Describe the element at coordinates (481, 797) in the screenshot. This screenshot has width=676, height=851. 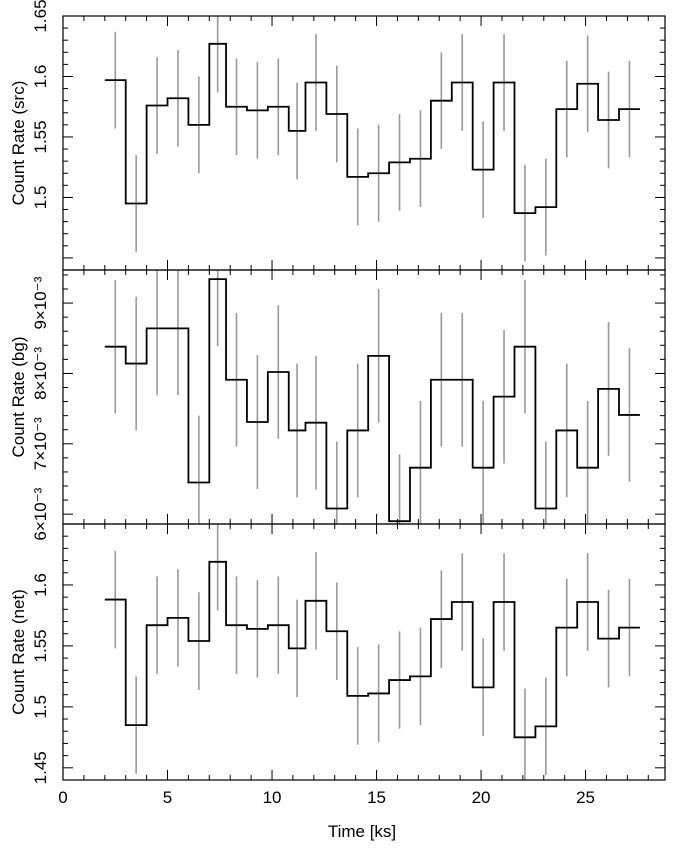
I see `x-tick-label: 20` at that location.